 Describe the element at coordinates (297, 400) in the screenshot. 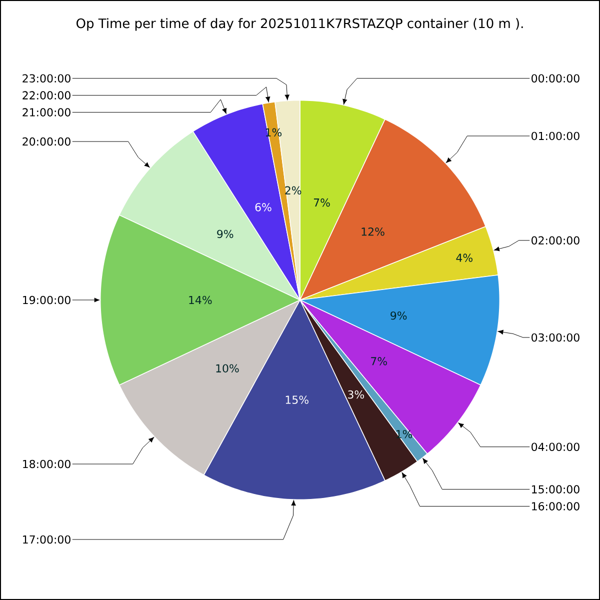

I see `data-label: 15%` at that location.